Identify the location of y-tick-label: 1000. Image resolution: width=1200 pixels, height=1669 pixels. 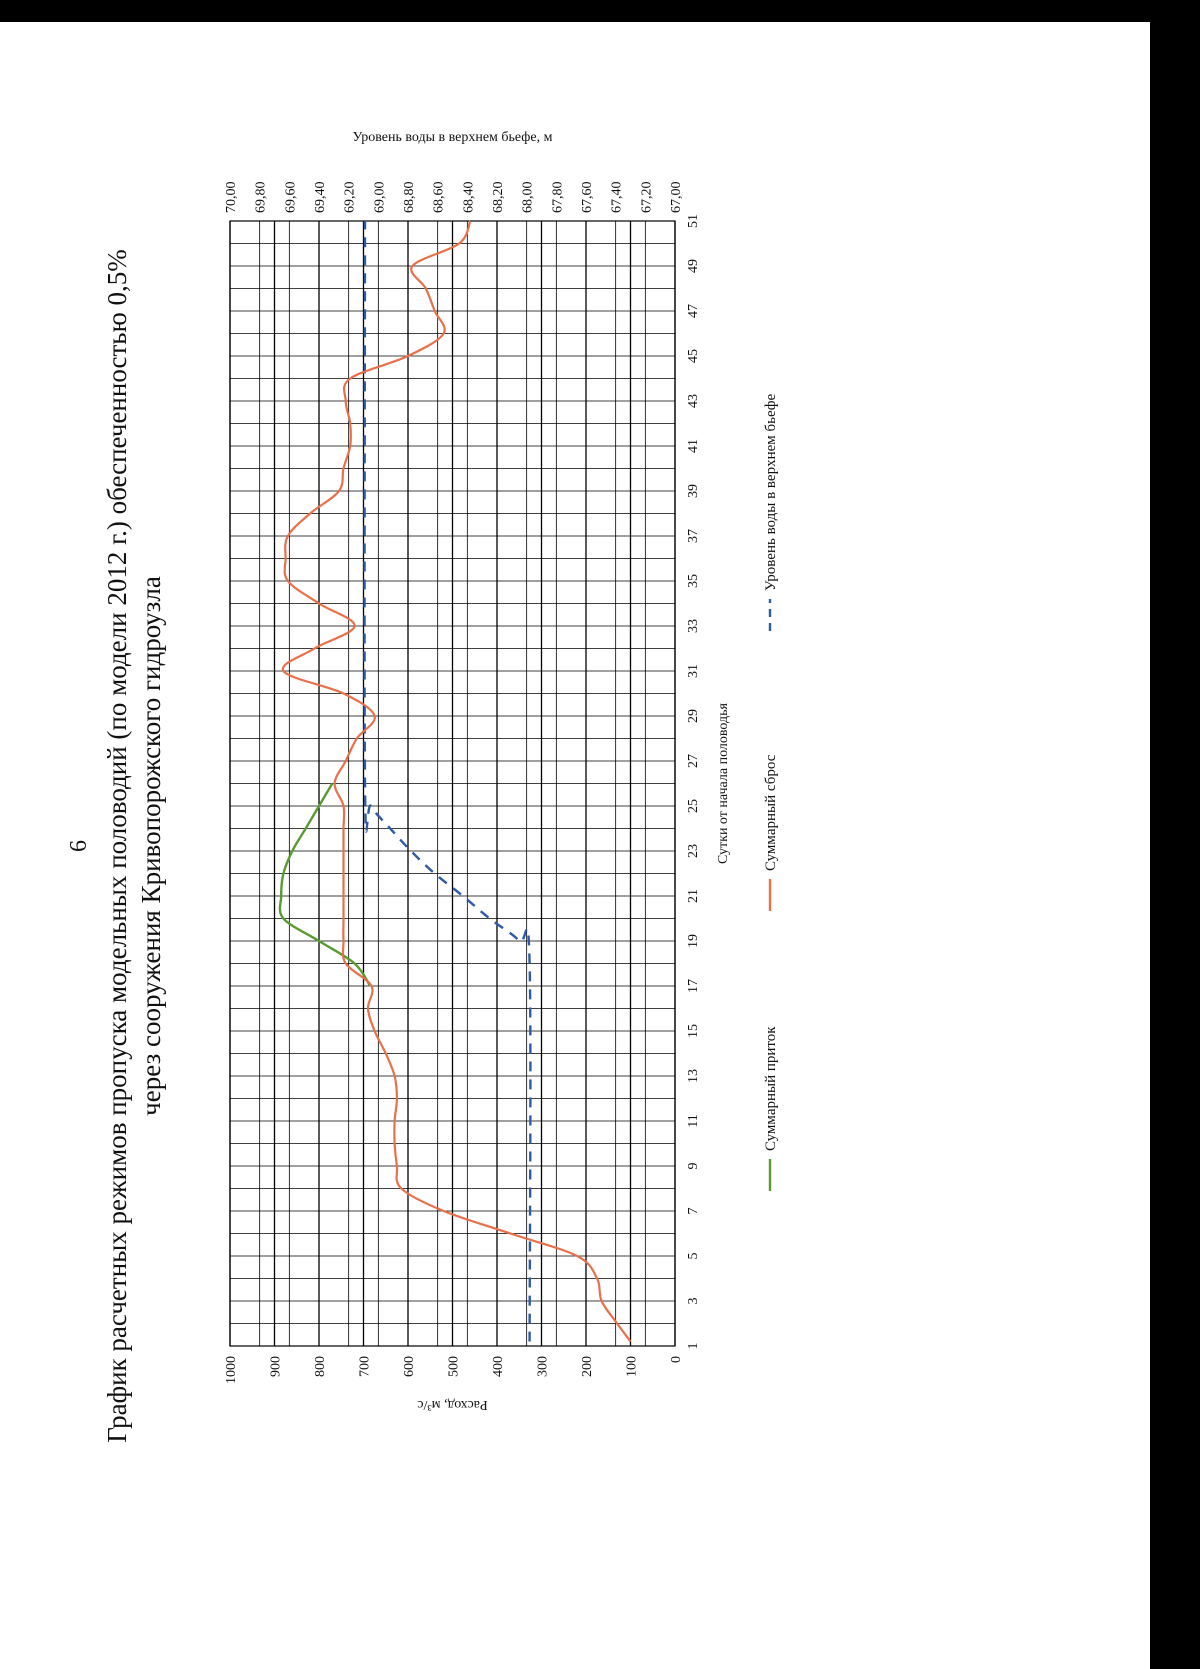
(231, 1370).